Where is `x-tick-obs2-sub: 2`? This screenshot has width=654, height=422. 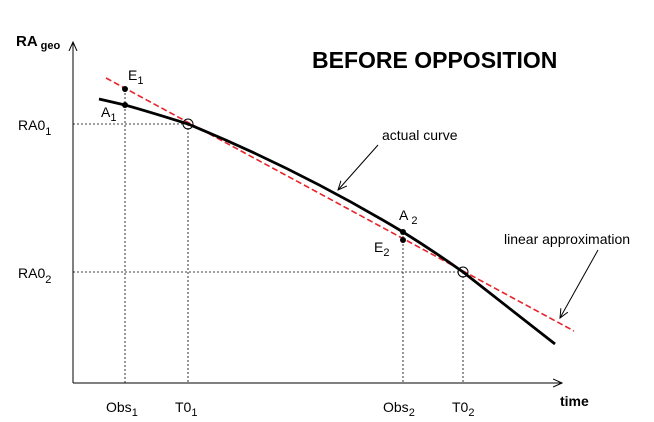 x-tick-obs2-sub: 2 is located at coordinates (412, 413).